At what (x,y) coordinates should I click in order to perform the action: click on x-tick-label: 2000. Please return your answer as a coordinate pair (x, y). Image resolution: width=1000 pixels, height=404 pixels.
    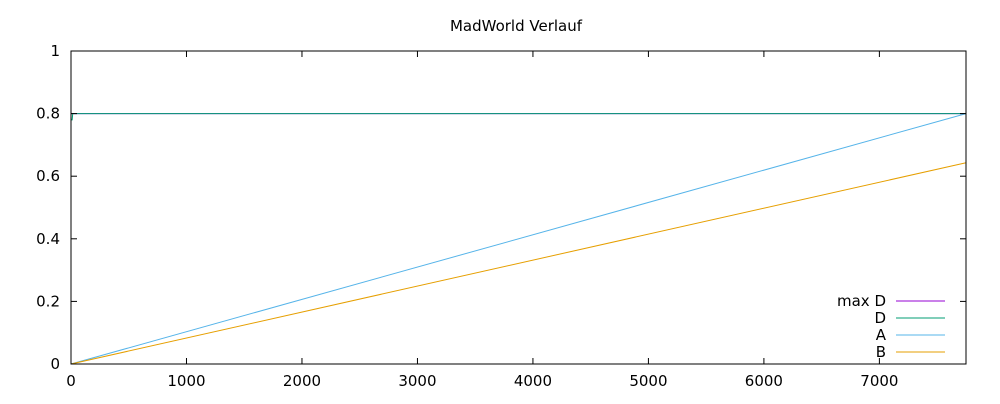
    Looking at the image, I should click on (302, 381).